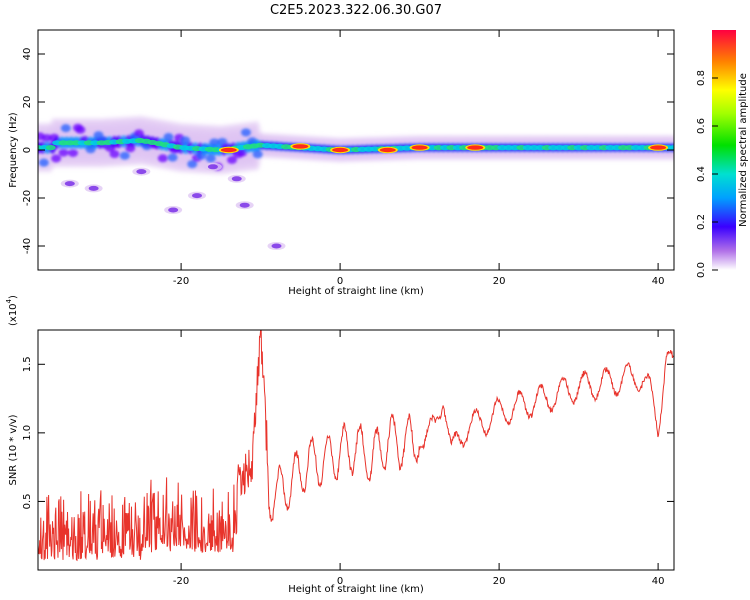 The width and height of the screenshot is (750, 600). What do you see at coordinates (27, 198) in the screenshot?
I see `y-tick-label: -20` at bounding box center [27, 198].